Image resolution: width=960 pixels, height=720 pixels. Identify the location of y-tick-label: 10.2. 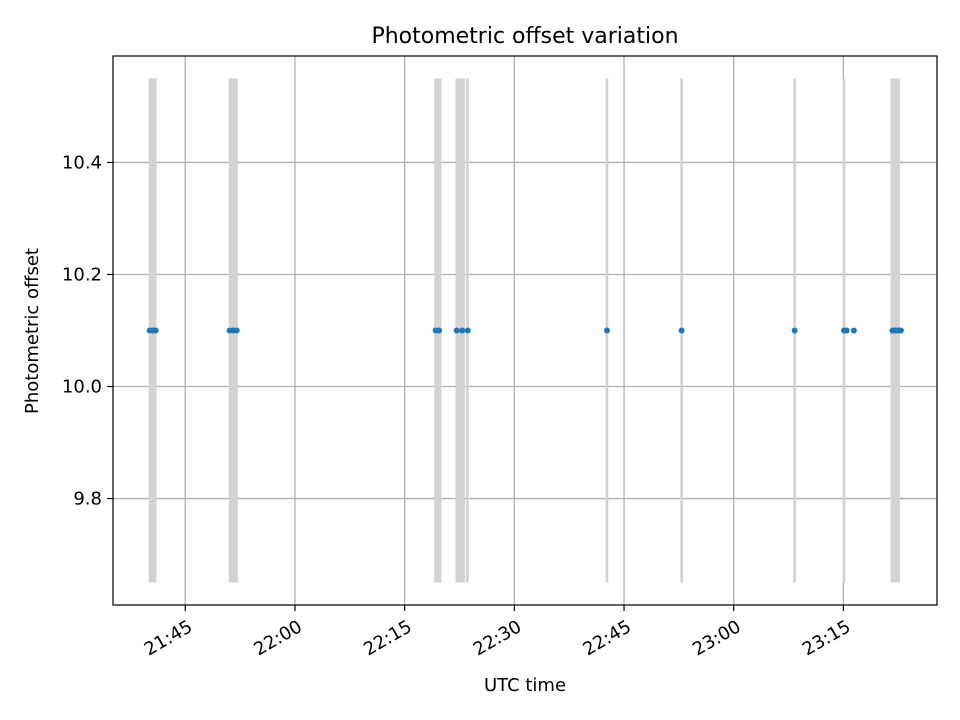
(82, 274).